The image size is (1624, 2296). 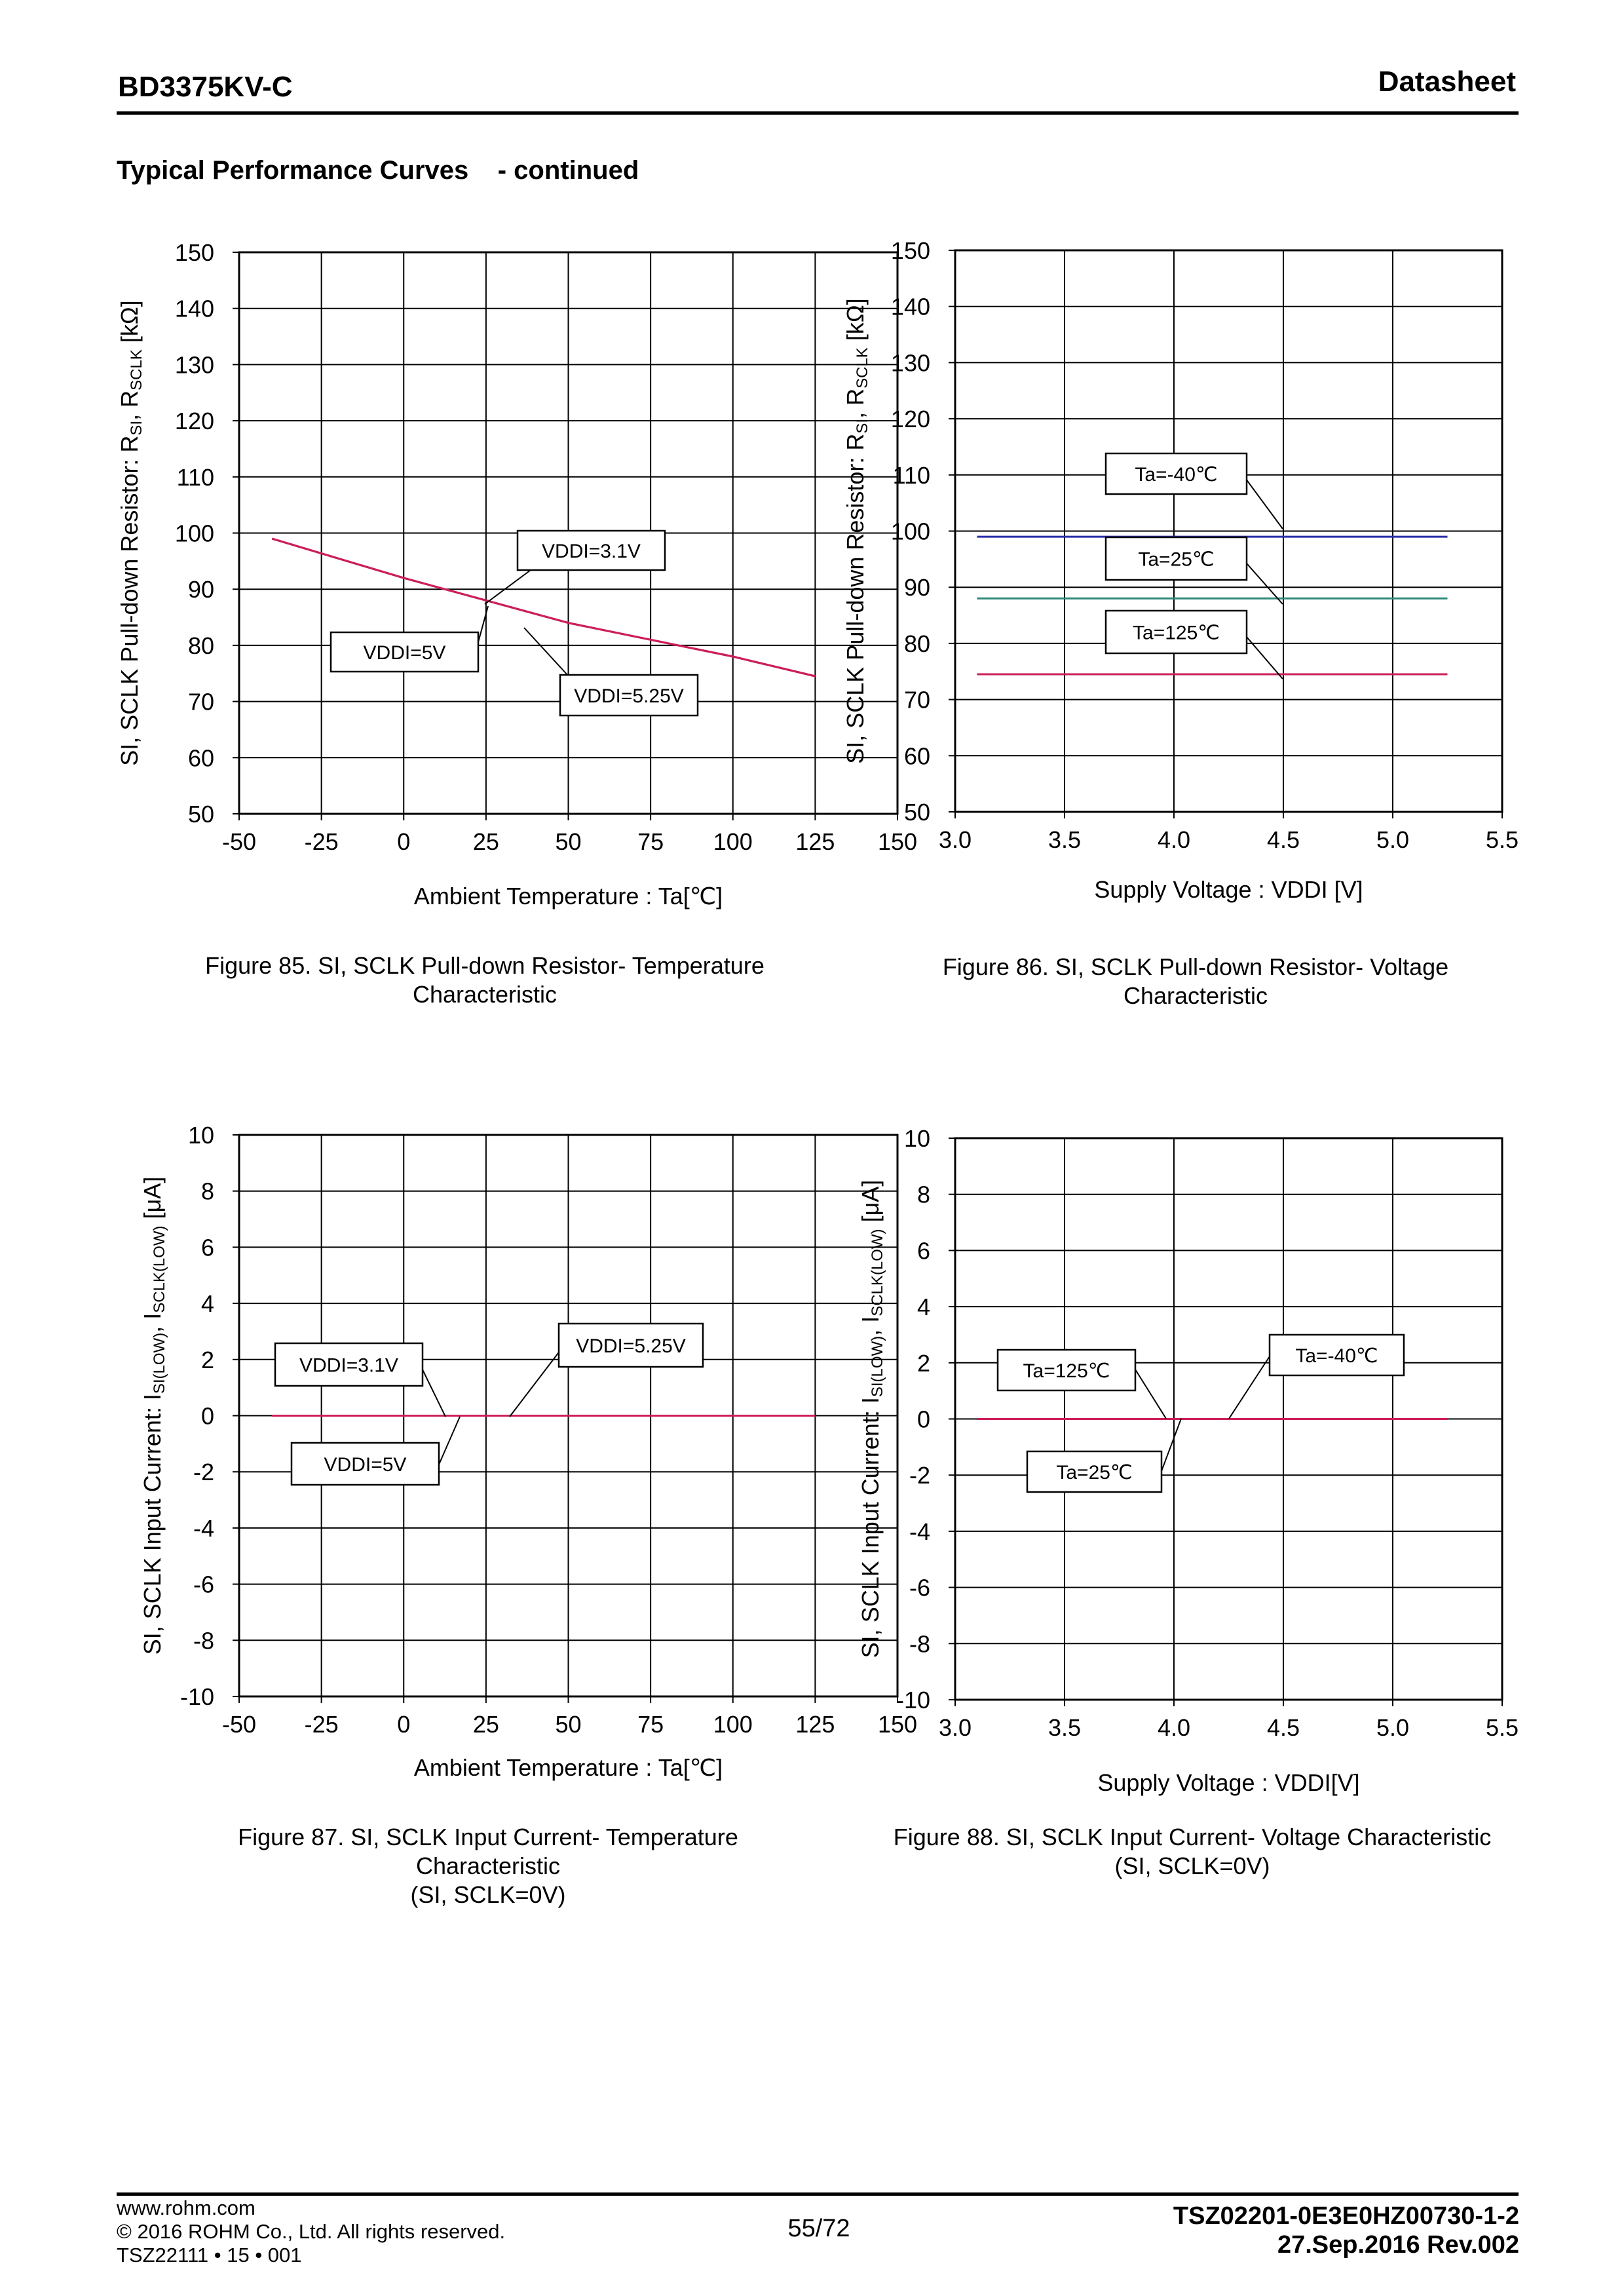 I want to click on y-tick-label: 120, so click(x=910, y=419).